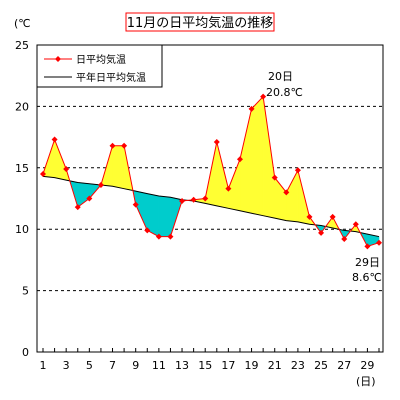 The height and width of the screenshot is (400, 400). I want to click on y-tick-label: 0, so click(25, 352).